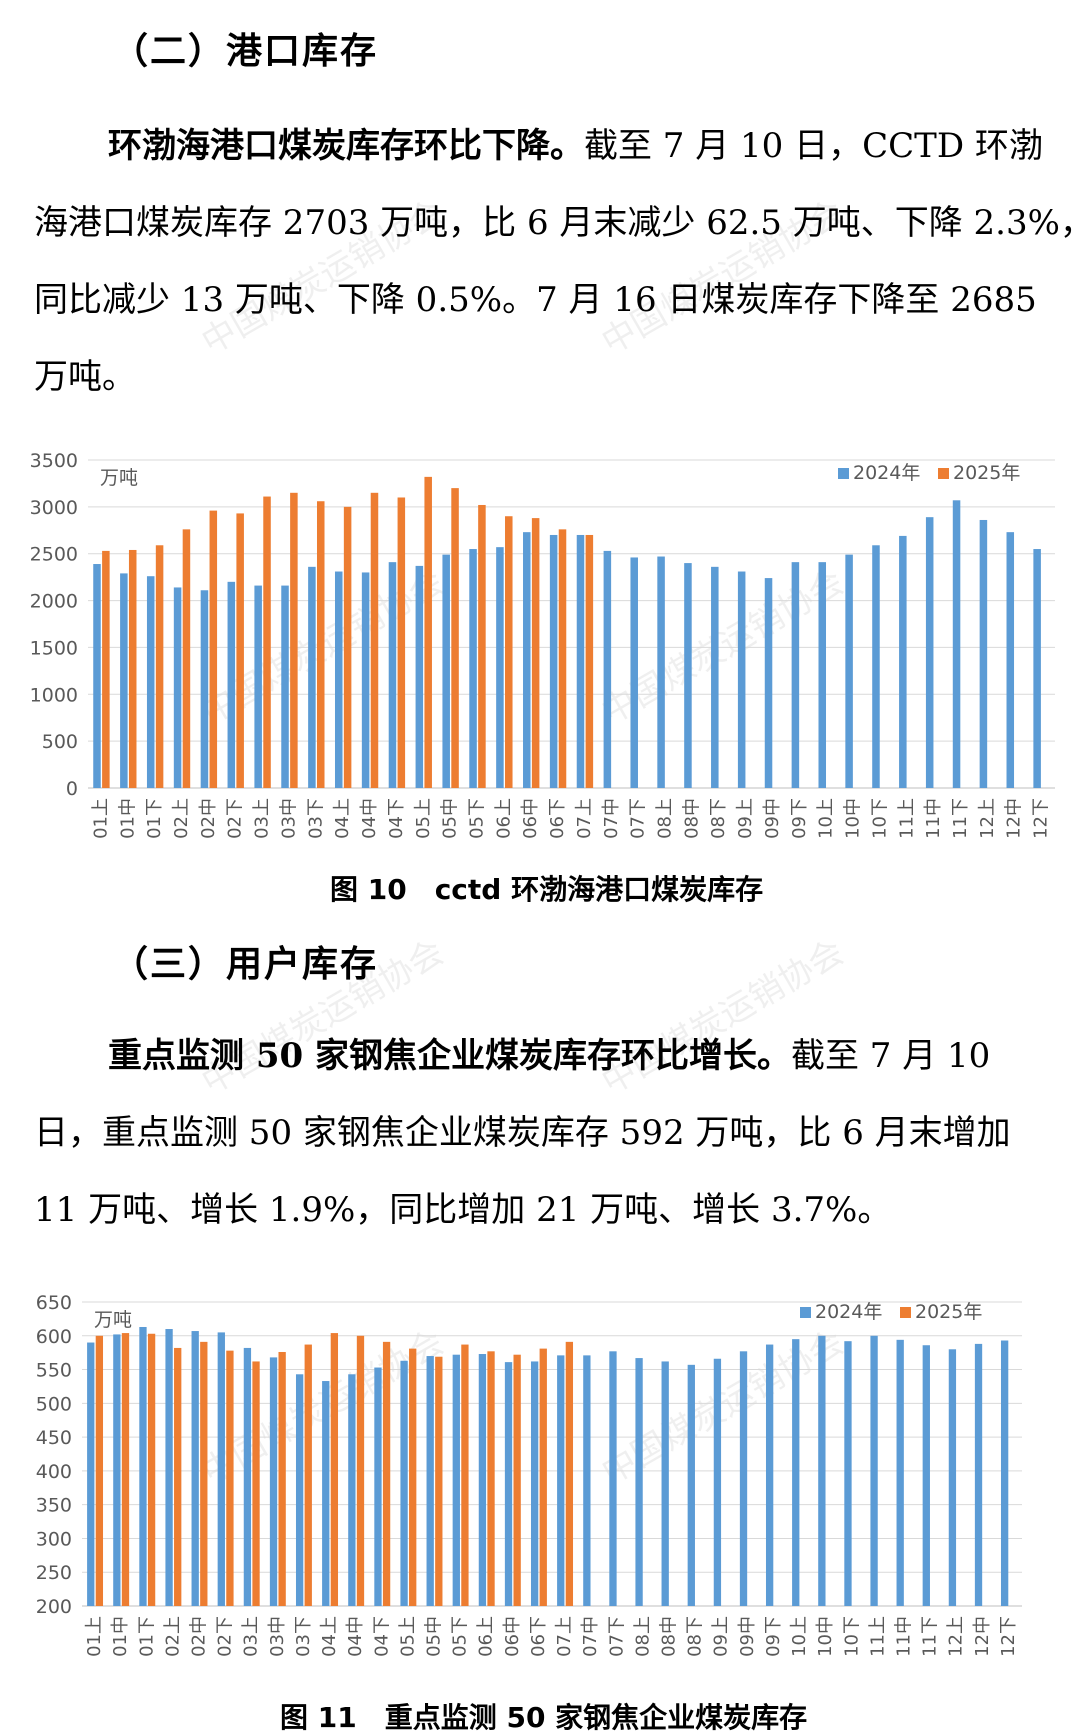 The image size is (1080, 1736). What do you see at coordinates (584, 818) in the screenshot?
I see `x-tick-label: 07上` at bounding box center [584, 818].